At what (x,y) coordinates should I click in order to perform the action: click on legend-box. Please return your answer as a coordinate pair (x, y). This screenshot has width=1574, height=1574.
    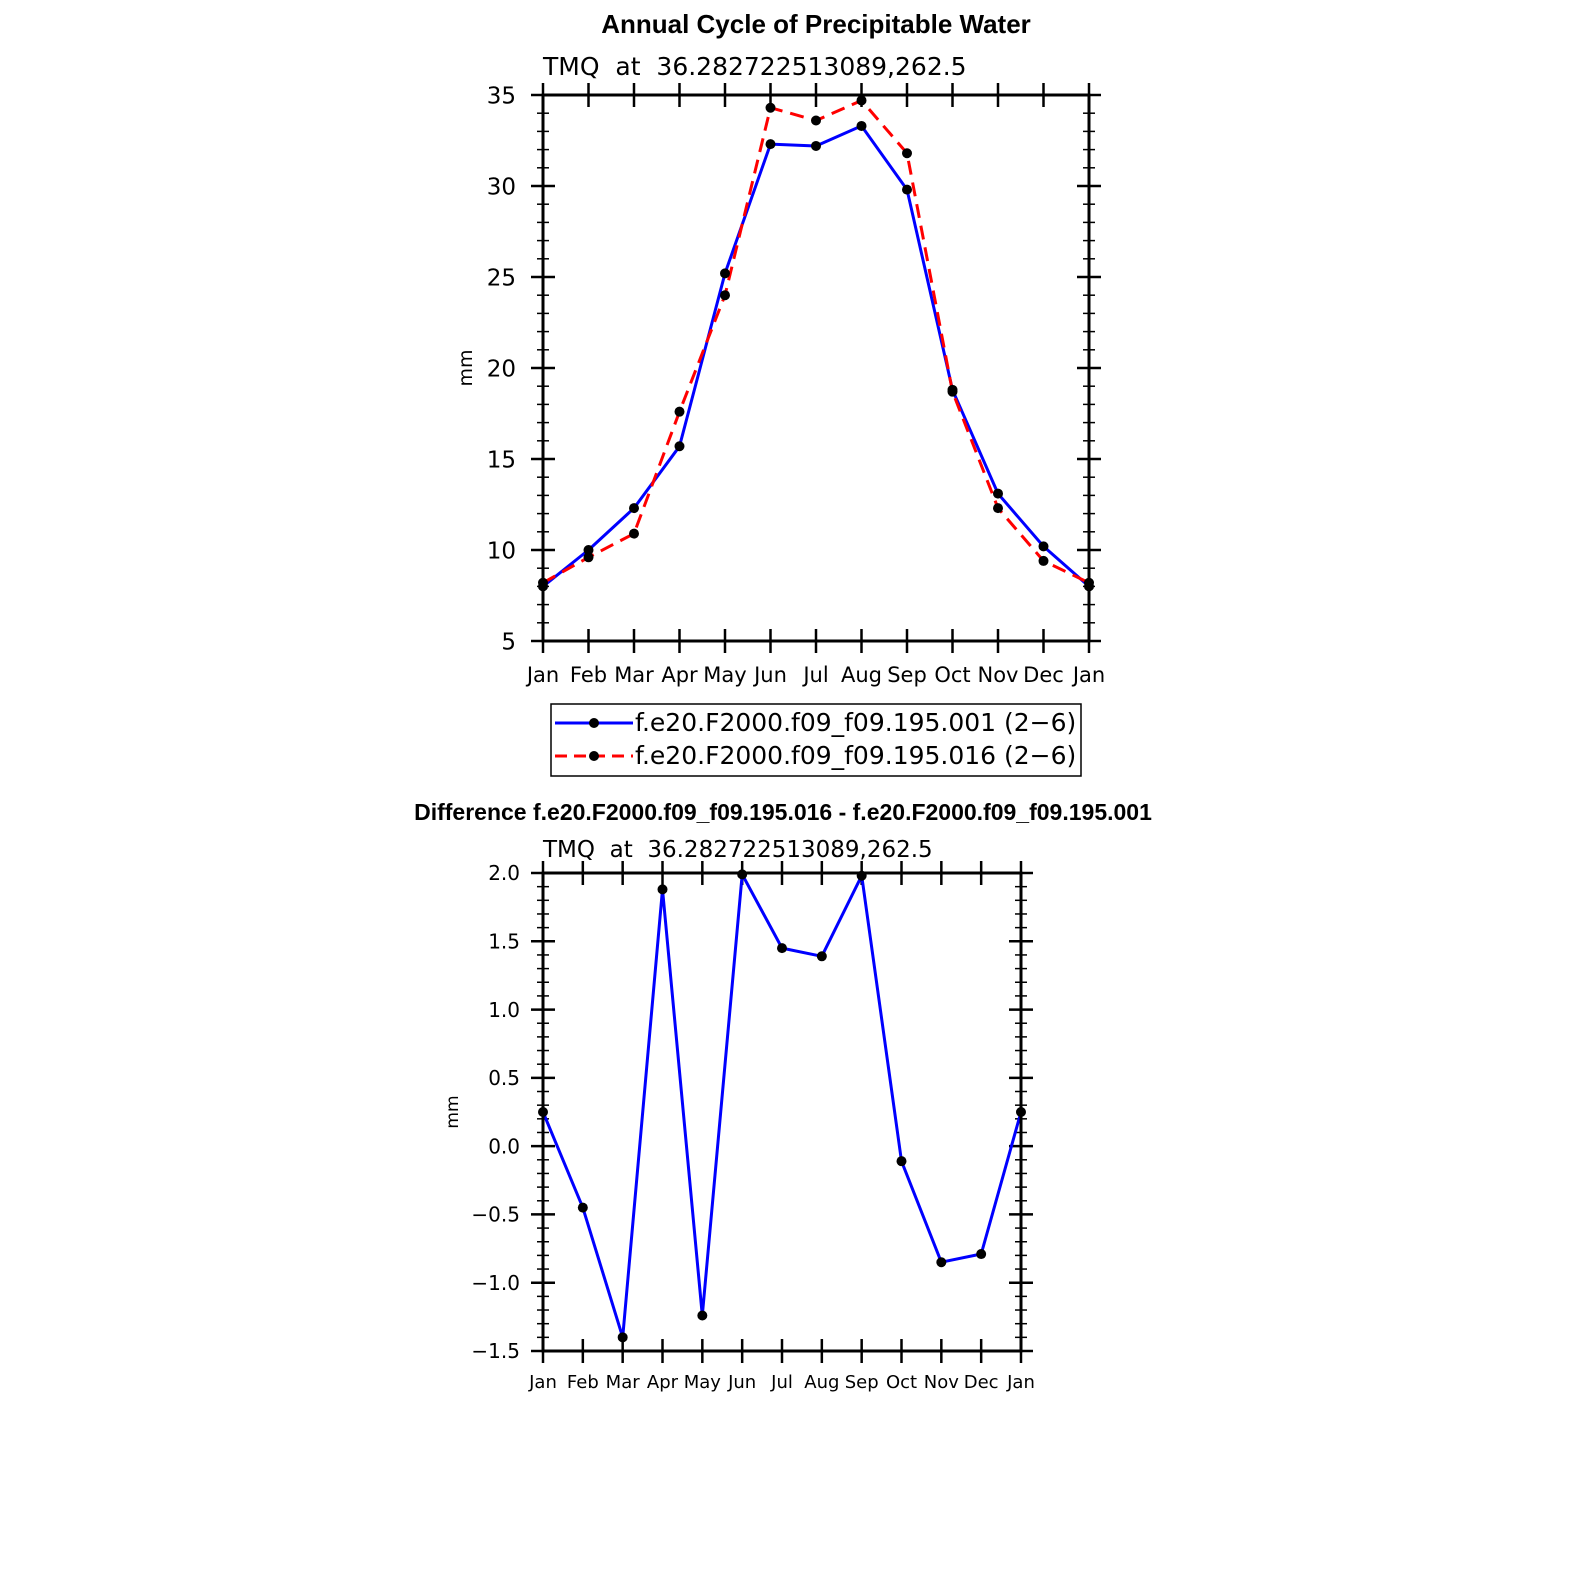
    Looking at the image, I should click on (816, 740).